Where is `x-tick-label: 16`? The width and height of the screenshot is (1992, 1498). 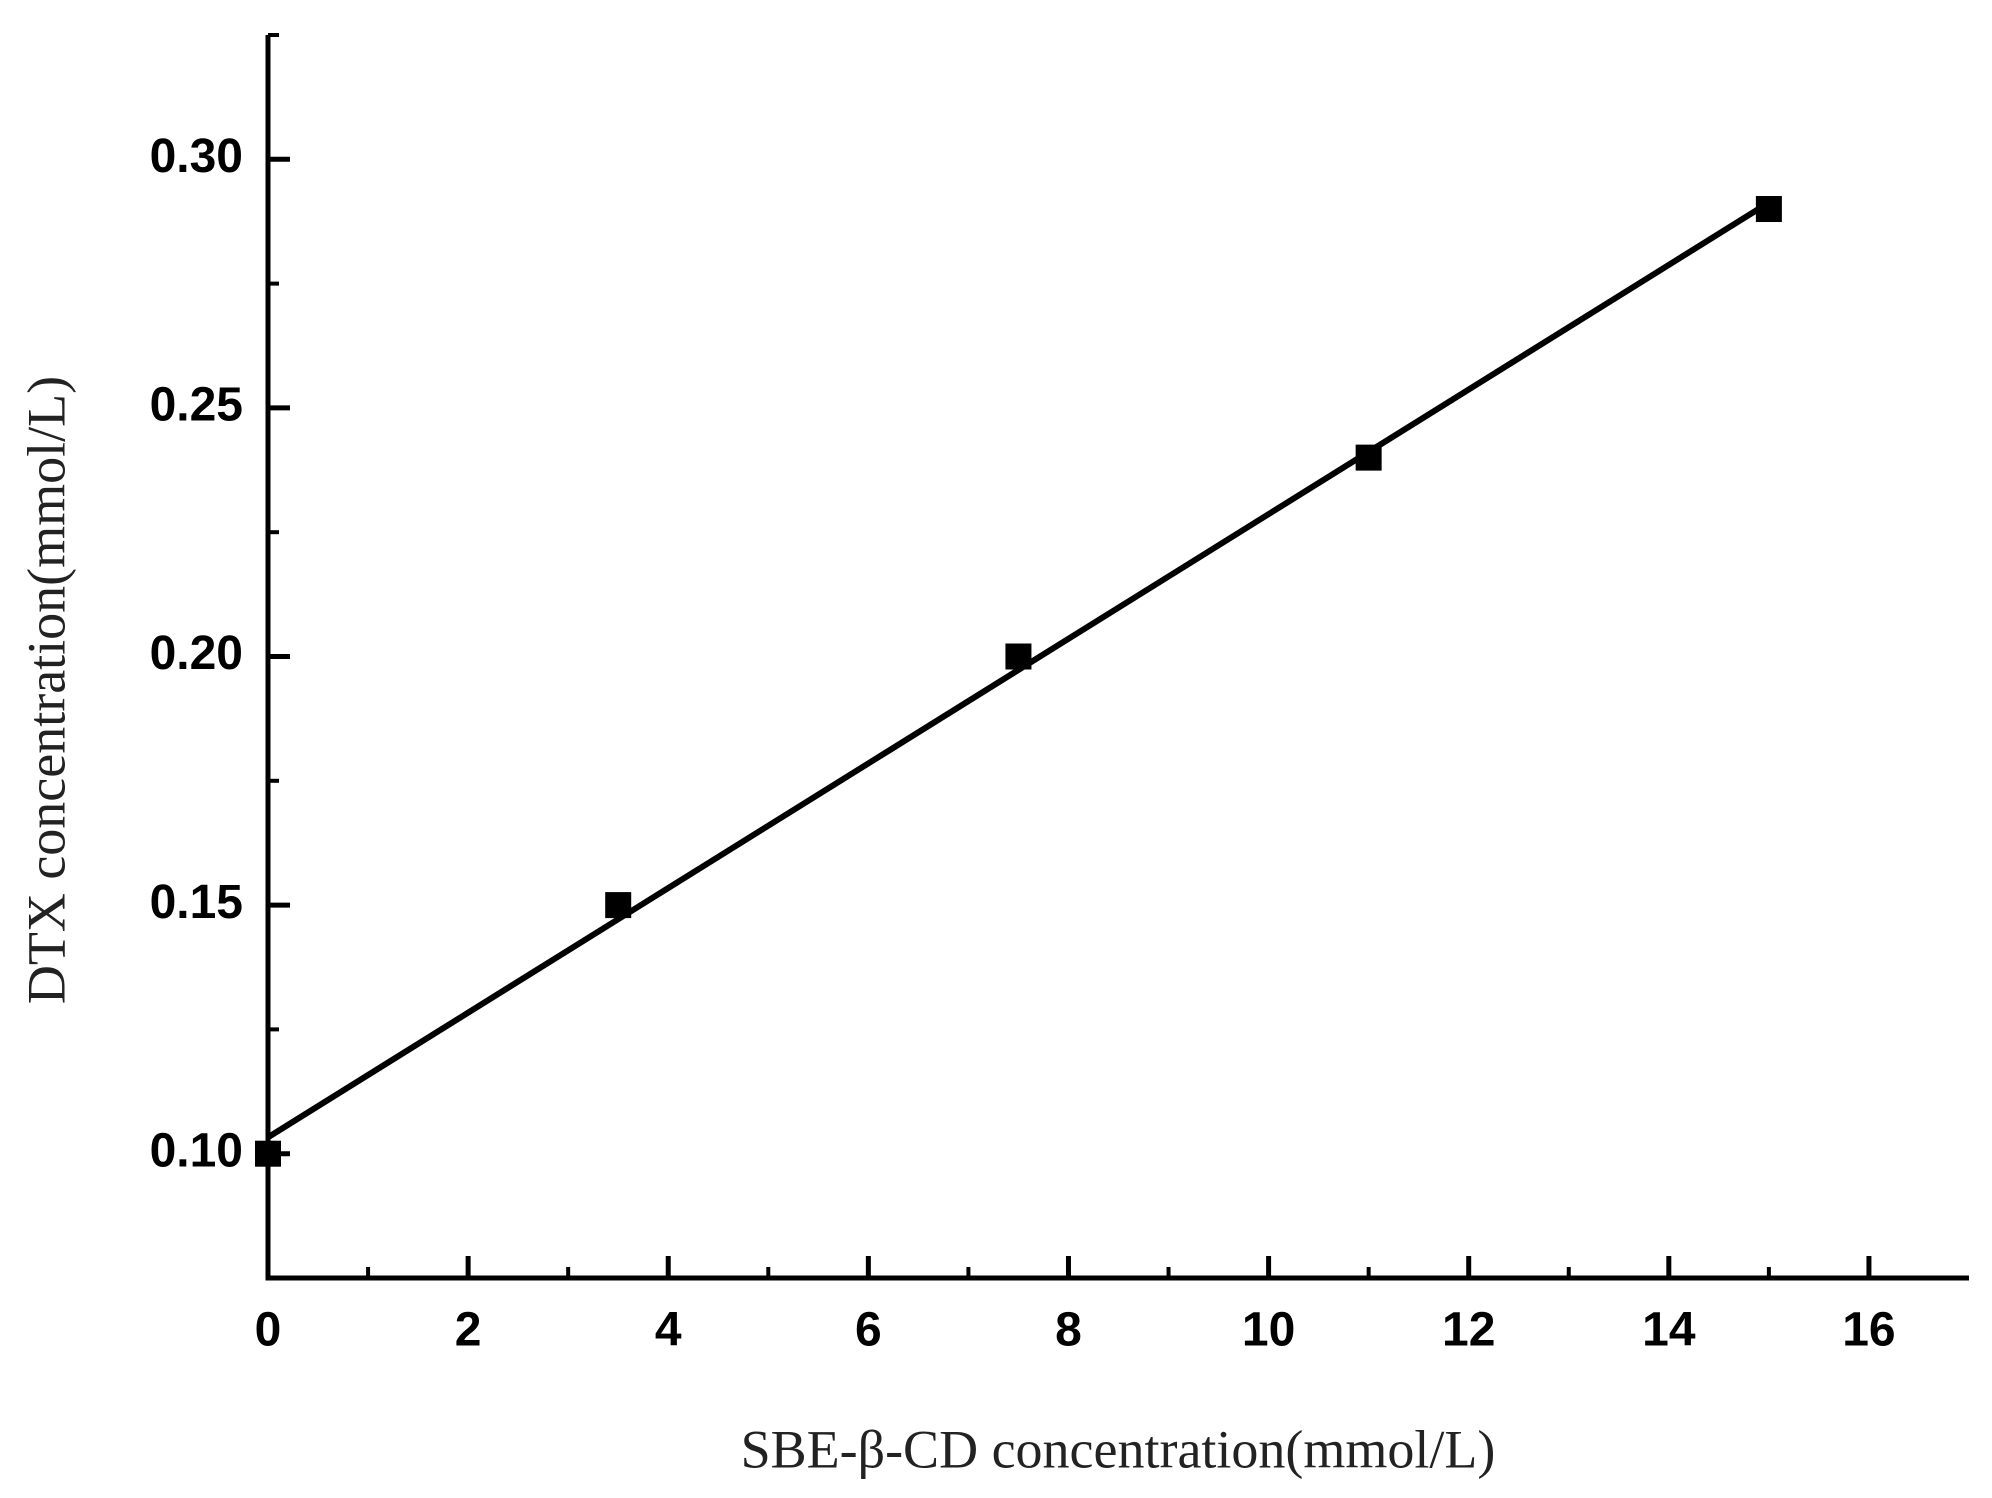
x-tick-label: 16 is located at coordinates (1868, 1330).